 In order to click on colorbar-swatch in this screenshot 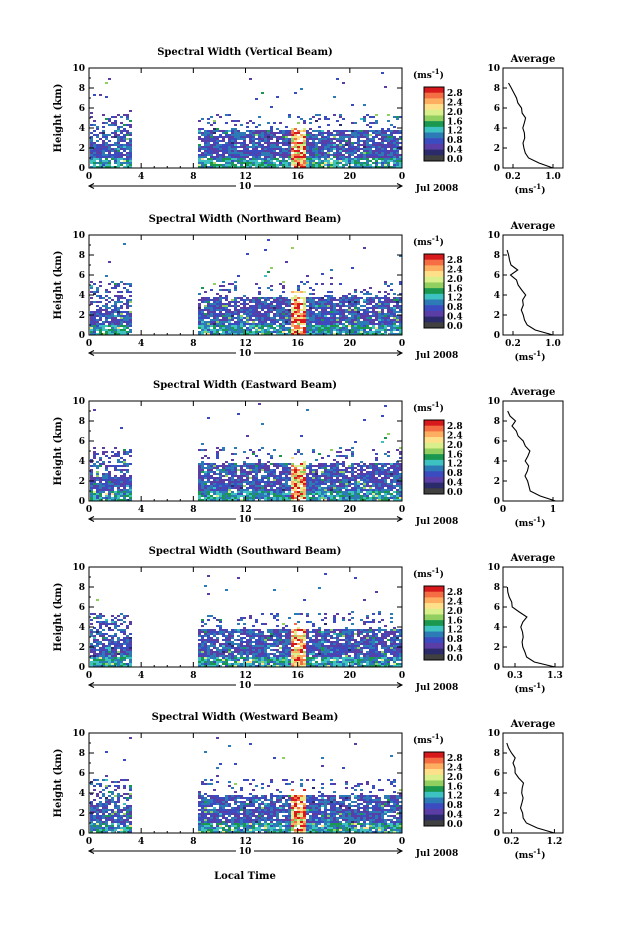, I will do `click(434, 112)`.